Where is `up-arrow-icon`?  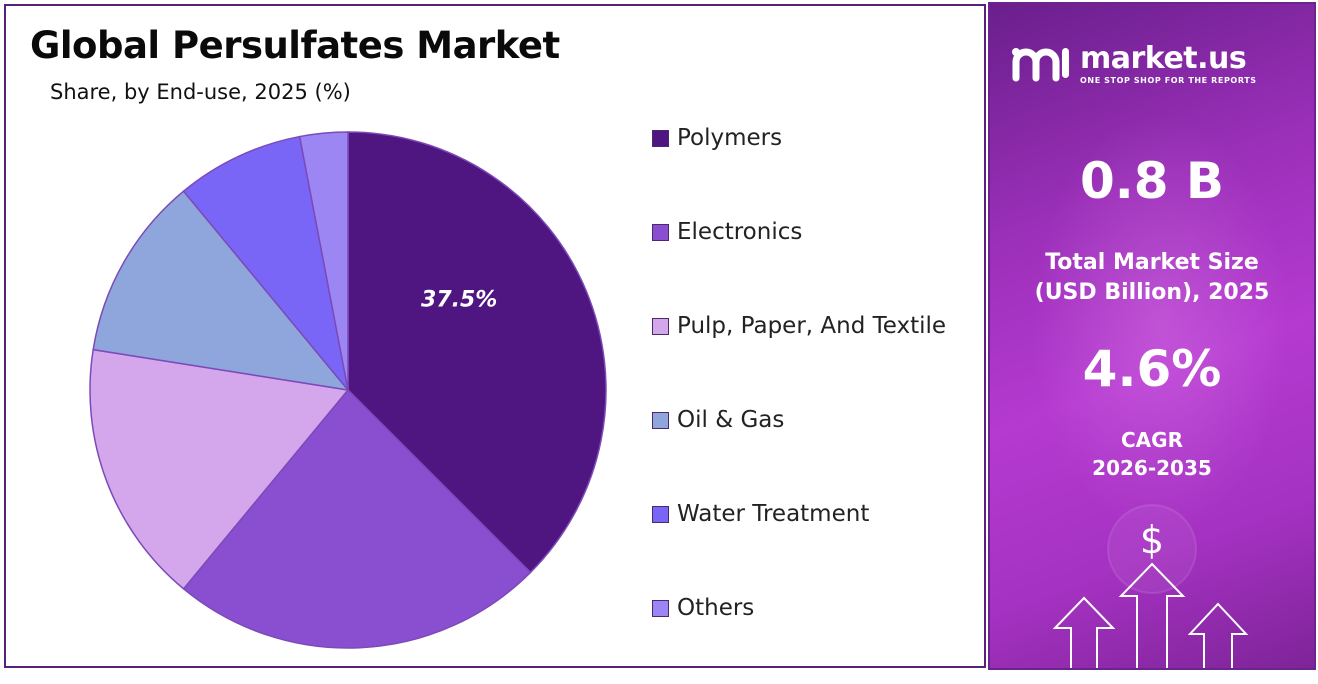
up-arrow-icon is located at coordinates (1150, 615).